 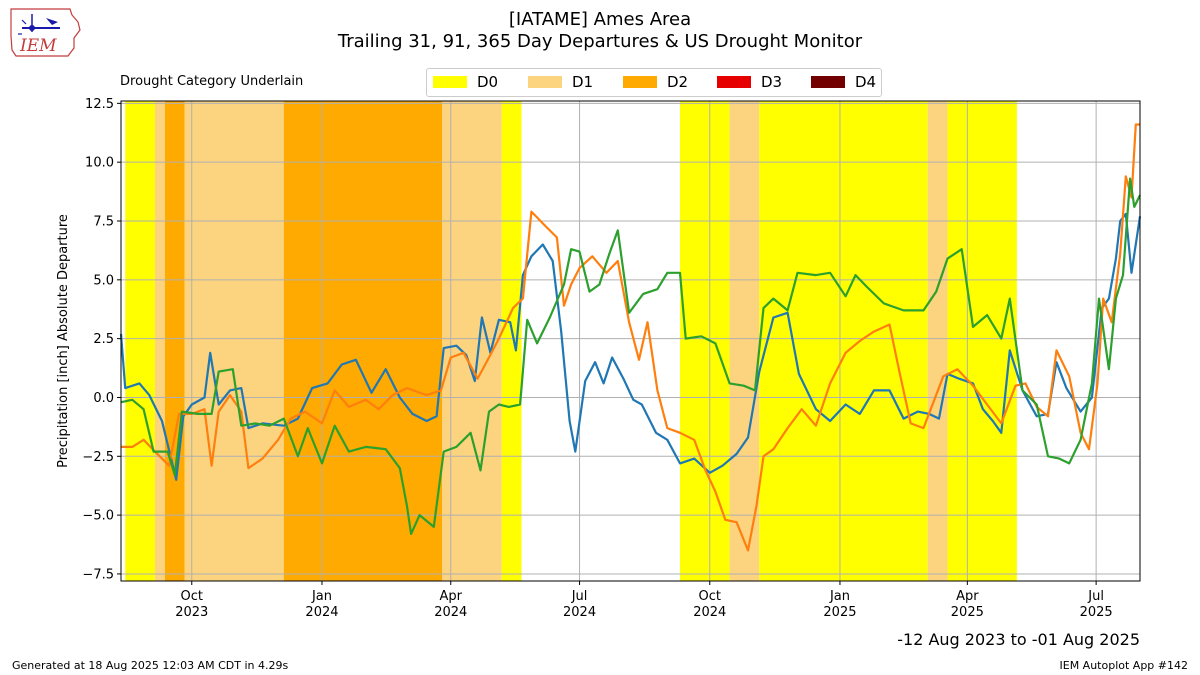 I want to click on y-axis-label: Precipitation [inch] Absolute Departure, so click(x=63, y=341).